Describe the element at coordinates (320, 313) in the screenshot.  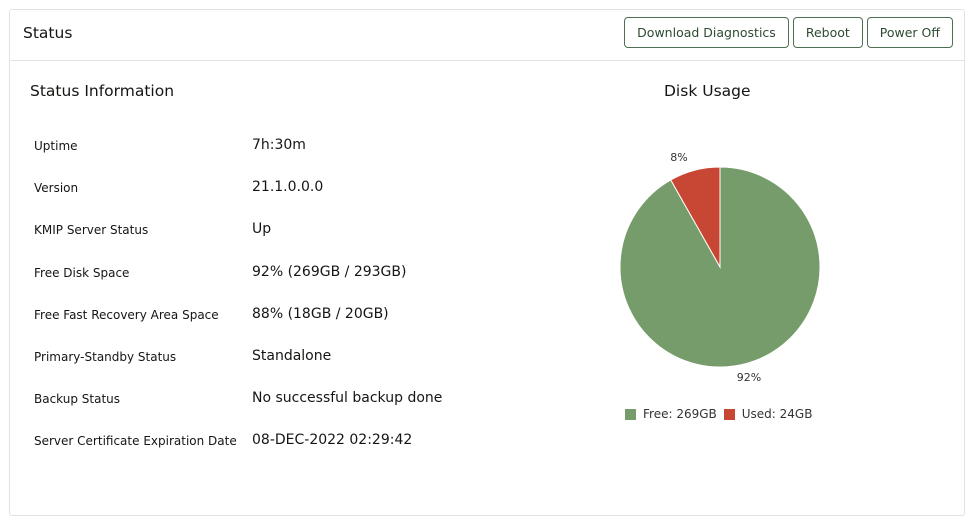
I see `status-value: 88% (18GB / 20GB)` at that location.